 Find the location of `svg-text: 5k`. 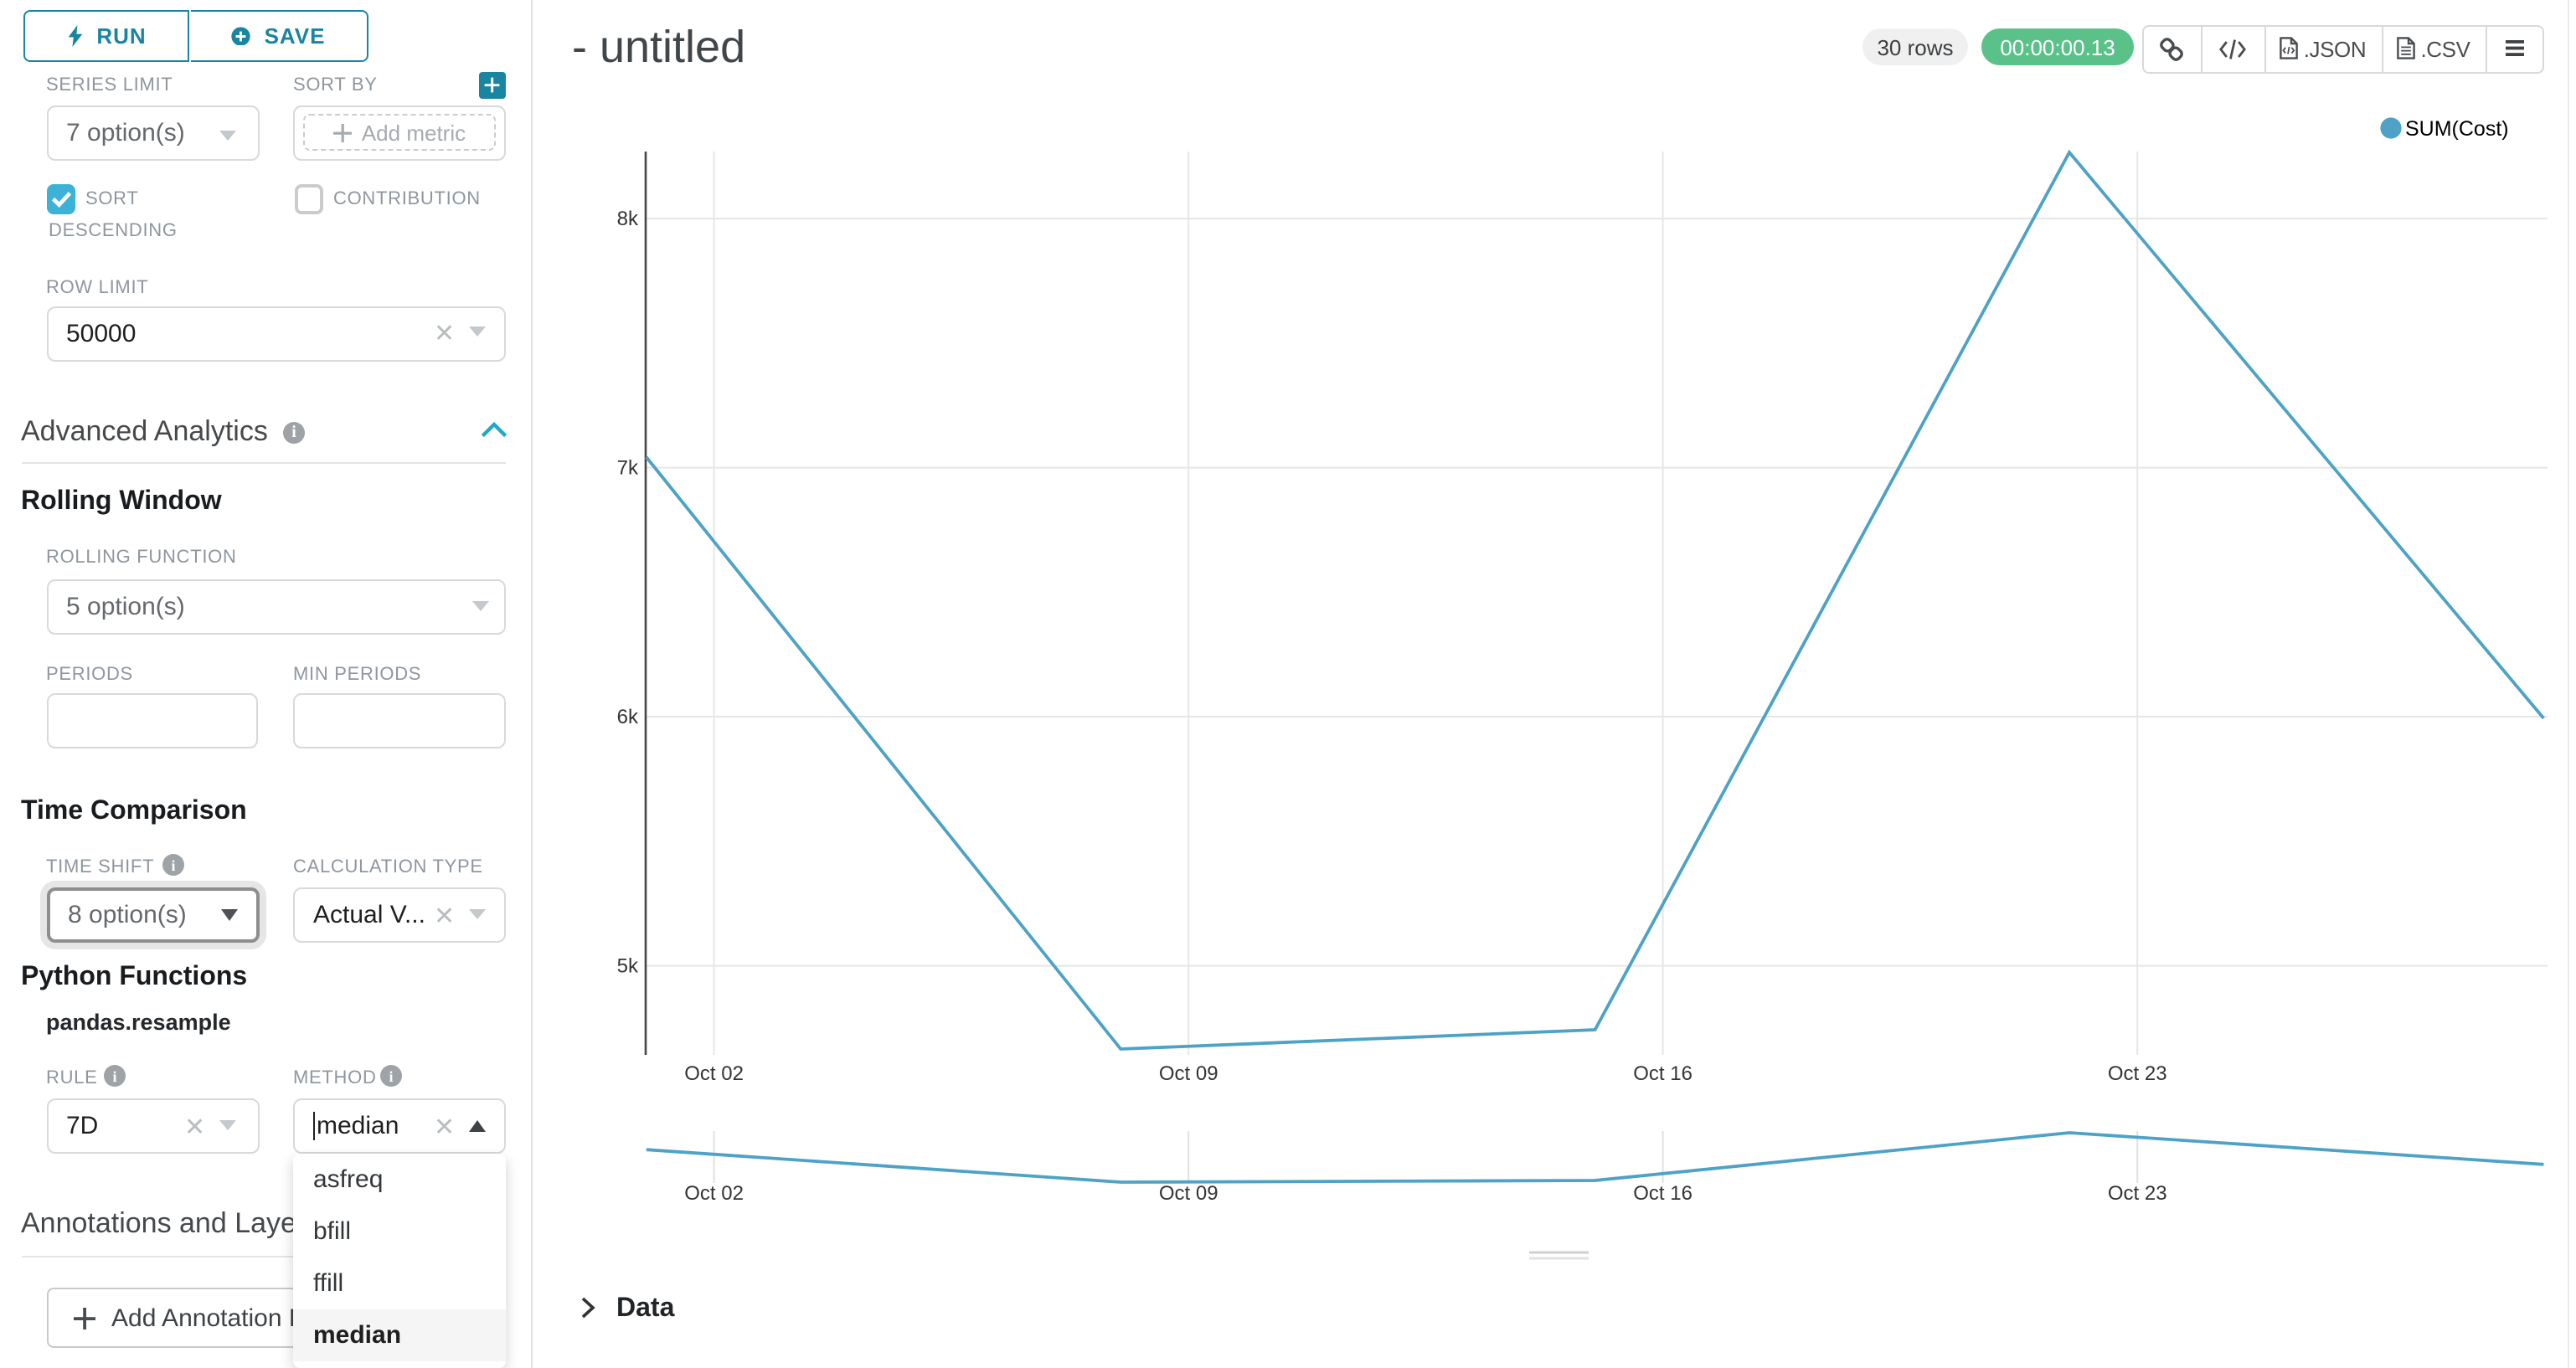

svg-text: 5k is located at coordinates (628, 966).